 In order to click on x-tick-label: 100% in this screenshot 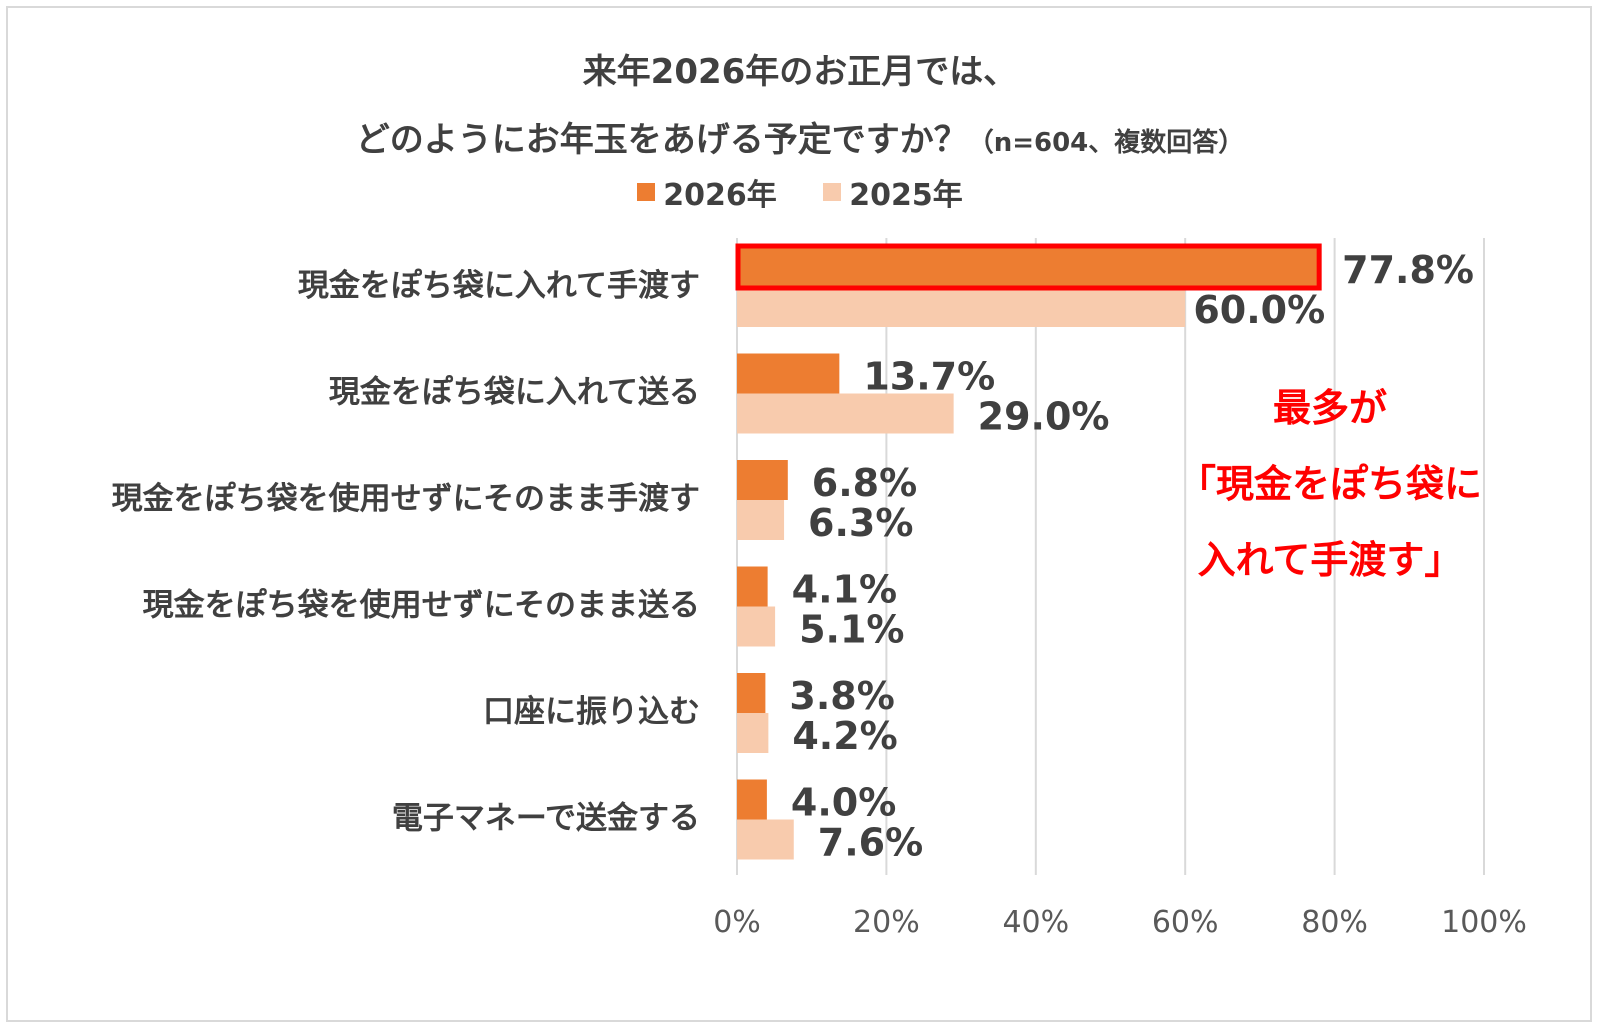, I will do `click(1484, 922)`.